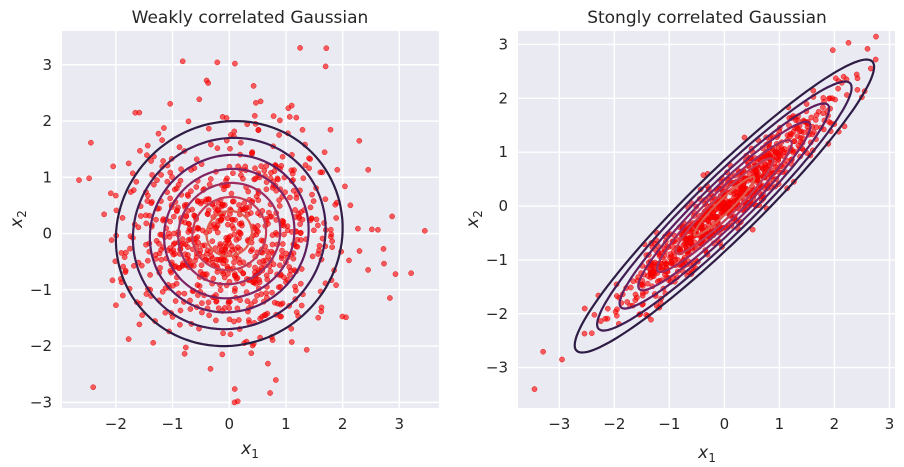 The height and width of the screenshot is (467, 904). I want to click on y-tick-label: −3, so click(497, 368).